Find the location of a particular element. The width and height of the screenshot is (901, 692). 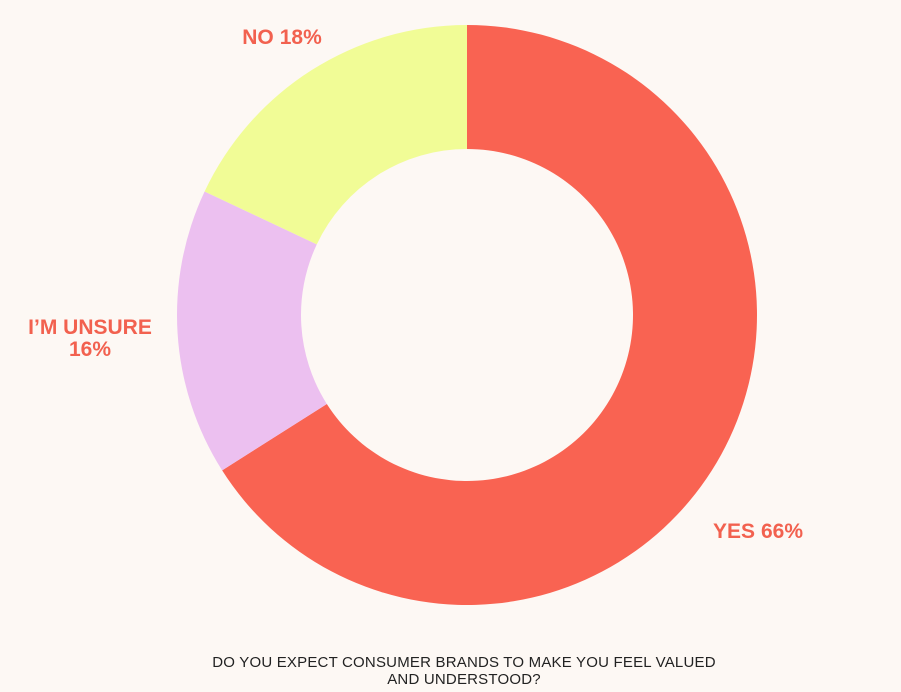

value-label: 18% is located at coordinates (301, 37).